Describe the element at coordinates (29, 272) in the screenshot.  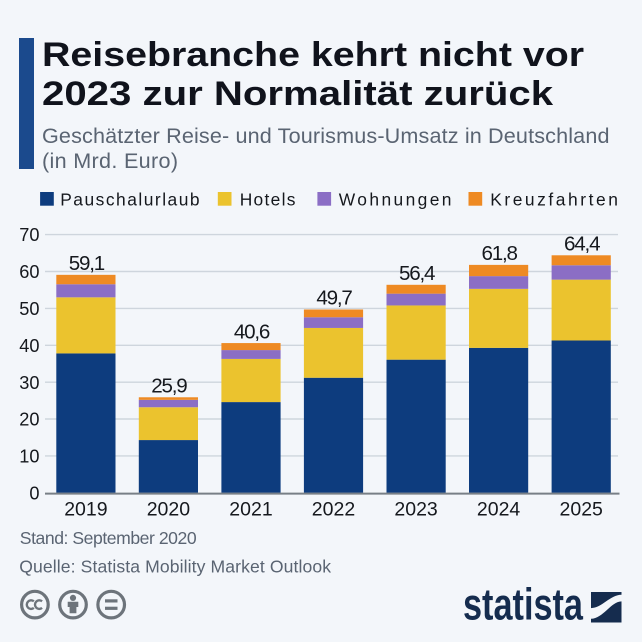
I see `svg-text: 60` at that location.